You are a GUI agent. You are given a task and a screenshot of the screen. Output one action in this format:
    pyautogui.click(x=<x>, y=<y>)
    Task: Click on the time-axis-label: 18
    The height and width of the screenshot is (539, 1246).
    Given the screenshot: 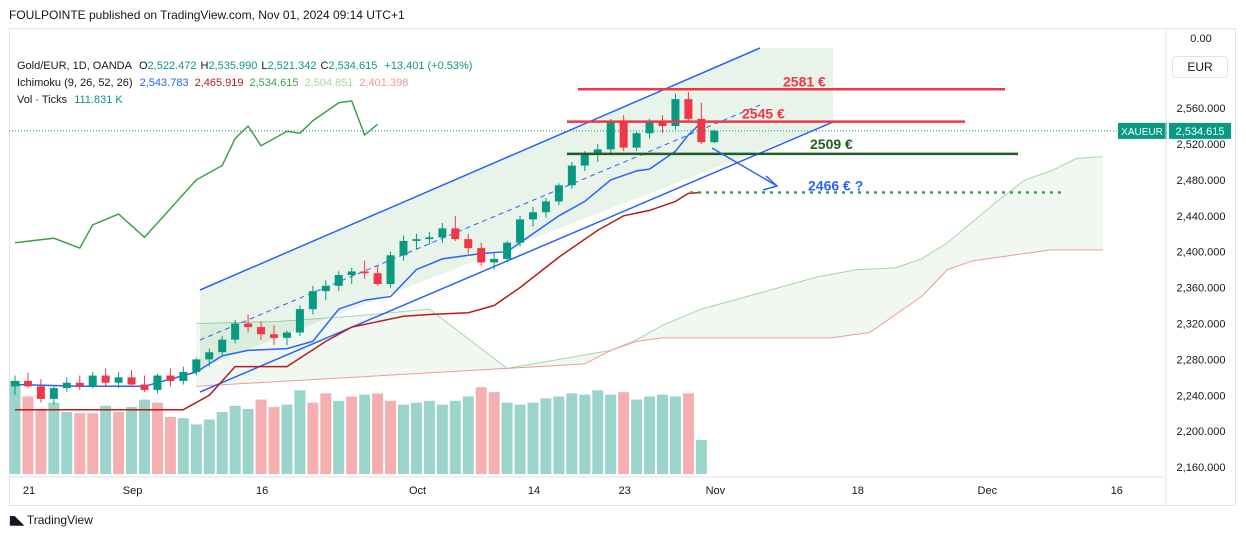 What is the action you would take?
    pyautogui.click(x=858, y=491)
    